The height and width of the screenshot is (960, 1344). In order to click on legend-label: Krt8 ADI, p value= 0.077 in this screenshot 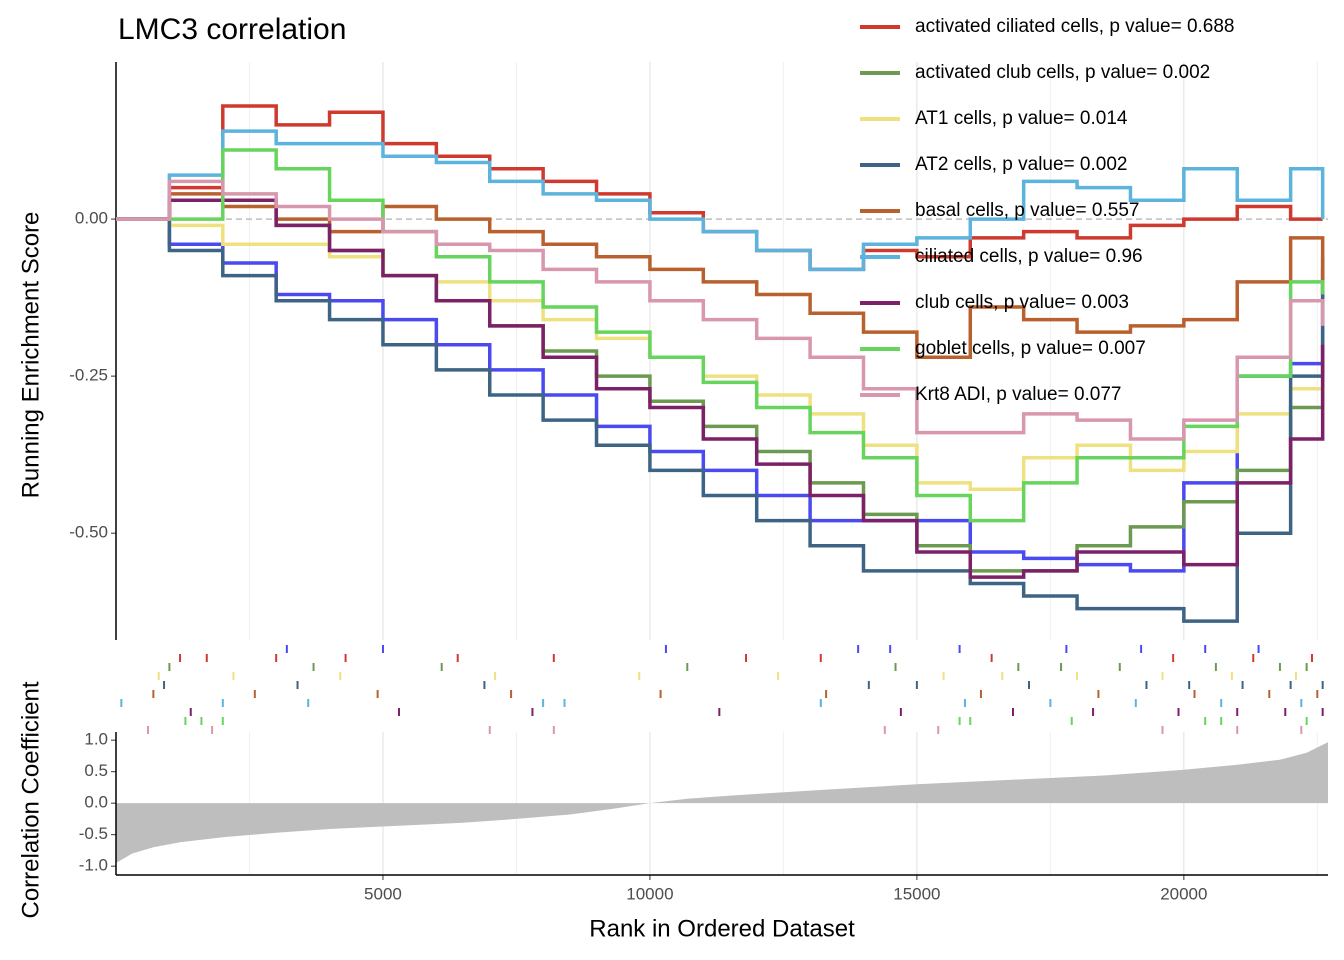, I will do `click(1018, 394)`.